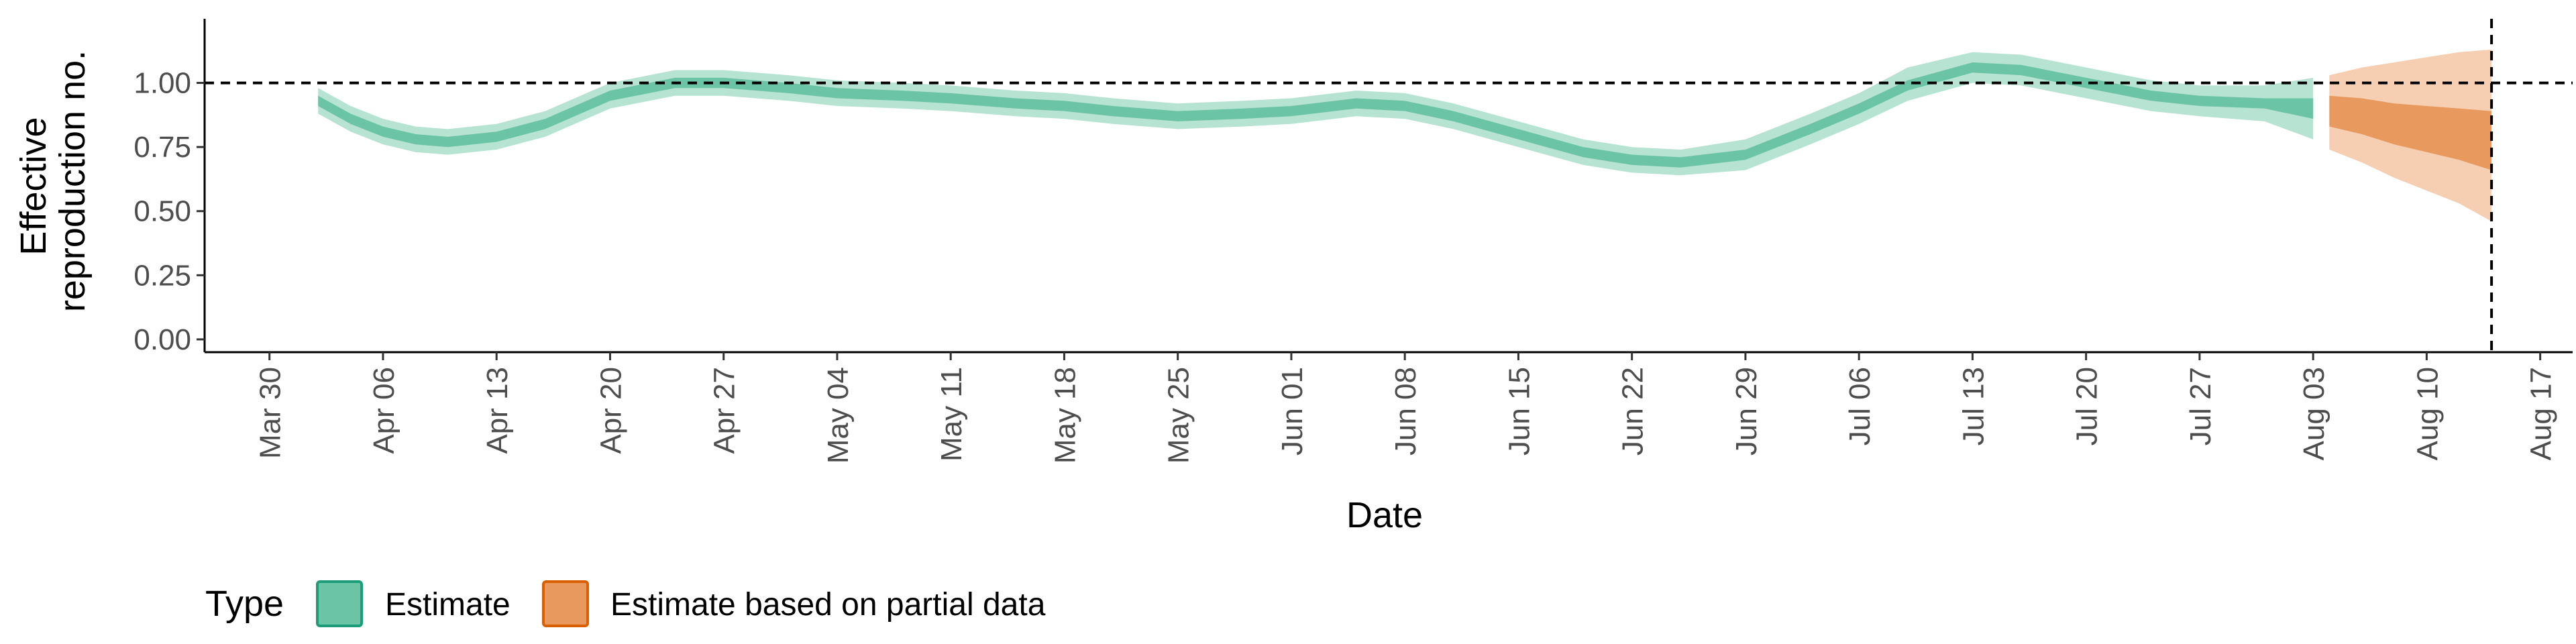  What do you see at coordinates (1405, 411) in the screenshot?
I see `x-tick-label: Jun 08` at bounding box center [1405, 411].